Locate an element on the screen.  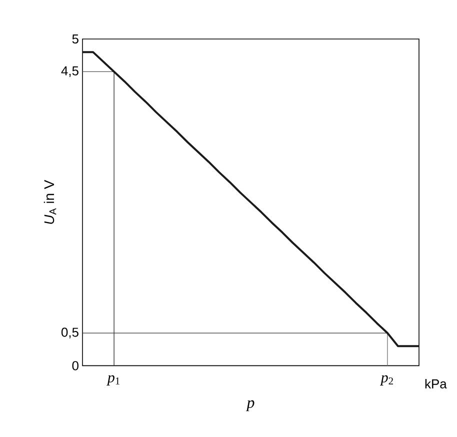
y-tick-label: 5 is located at coordinates (75, 39).